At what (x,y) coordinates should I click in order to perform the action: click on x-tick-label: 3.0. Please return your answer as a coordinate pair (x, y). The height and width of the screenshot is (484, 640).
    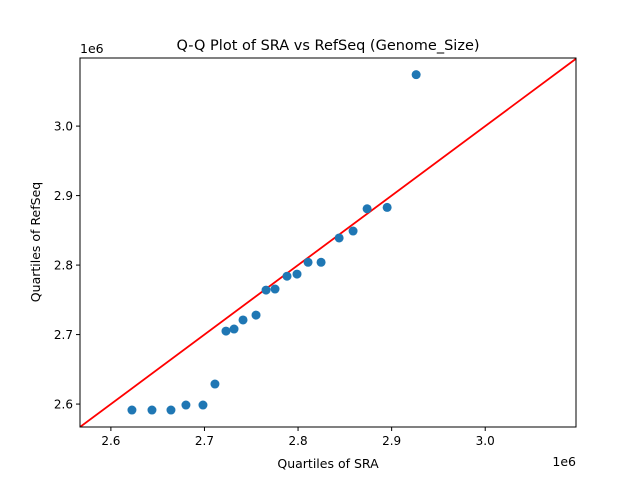
    Looking at the image, I should click on (485, 441).